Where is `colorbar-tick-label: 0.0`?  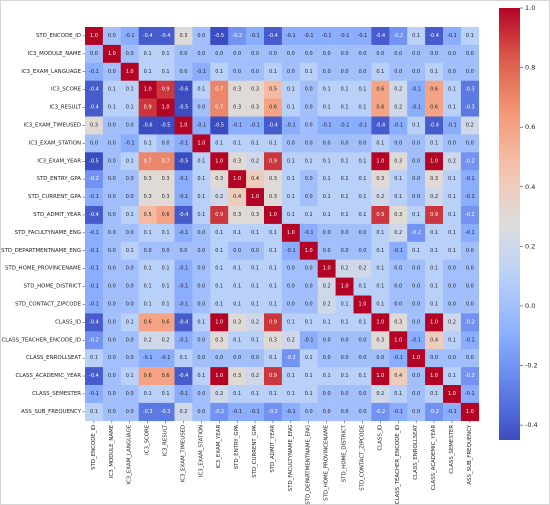 colorbar-tick-label: 0.0 is located at coordinates (530, 306).